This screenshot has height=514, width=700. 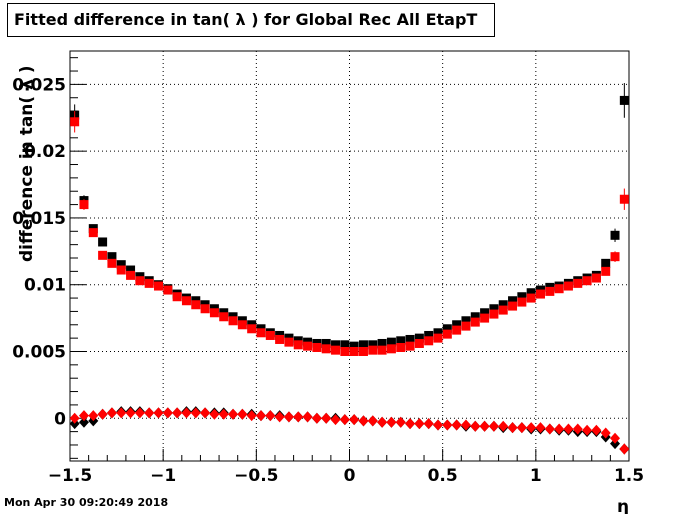 What do you see at coordinates (443, 476) in the screenshot?
I see `x-tick-label: 0.5` at bounding box center [443, 476].